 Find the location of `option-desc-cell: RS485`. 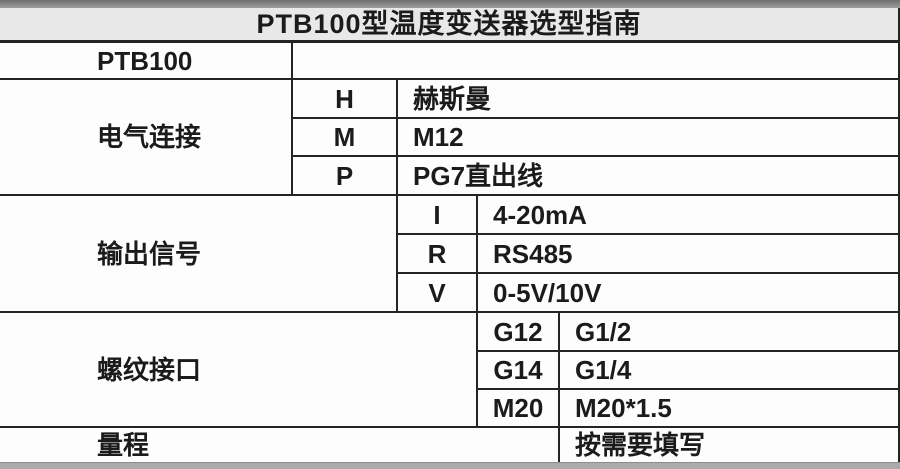

option-desc-cell: RS485 is located at coordinates (689, 254).